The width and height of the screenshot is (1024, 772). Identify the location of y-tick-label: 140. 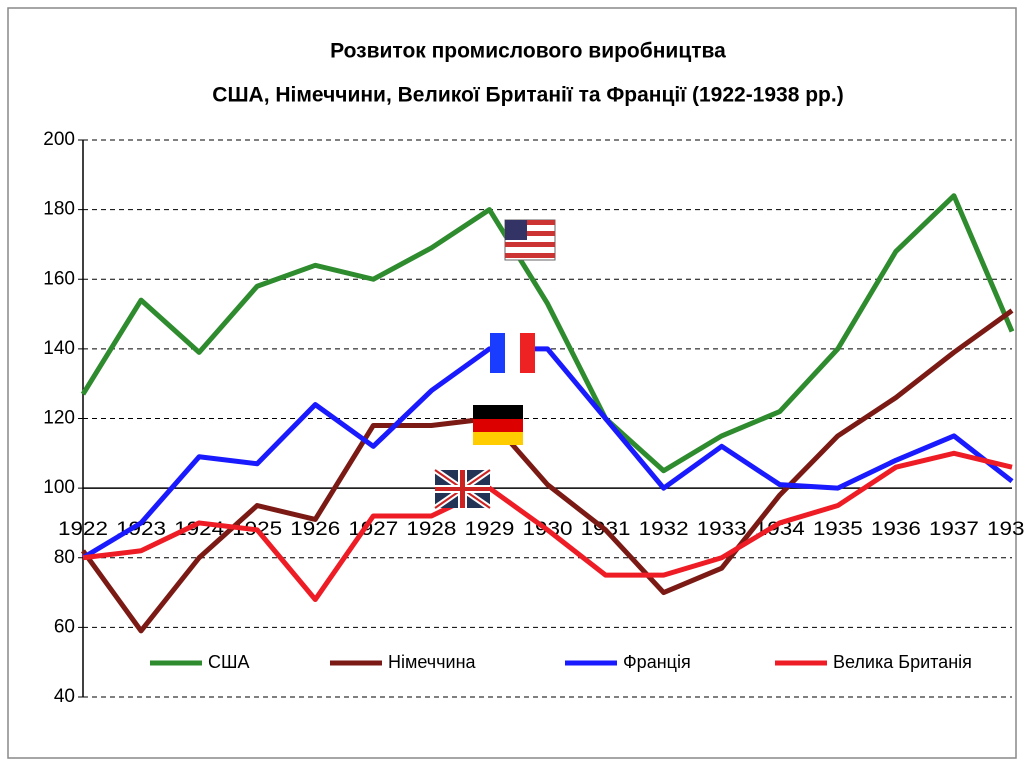
(59, 348).